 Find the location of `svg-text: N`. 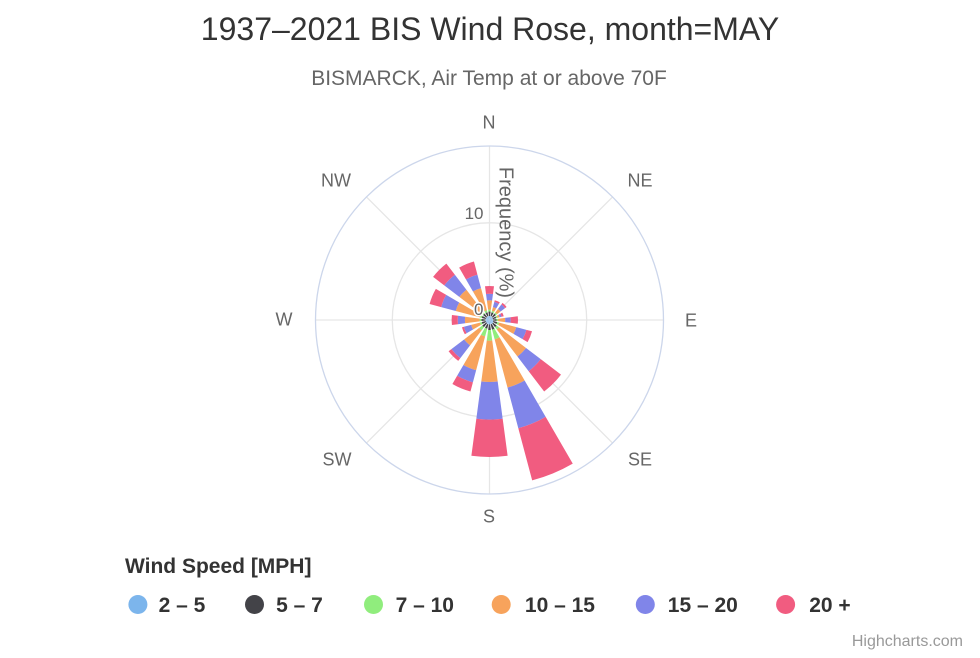

svg-text: N is located at coordinates (489, 123).